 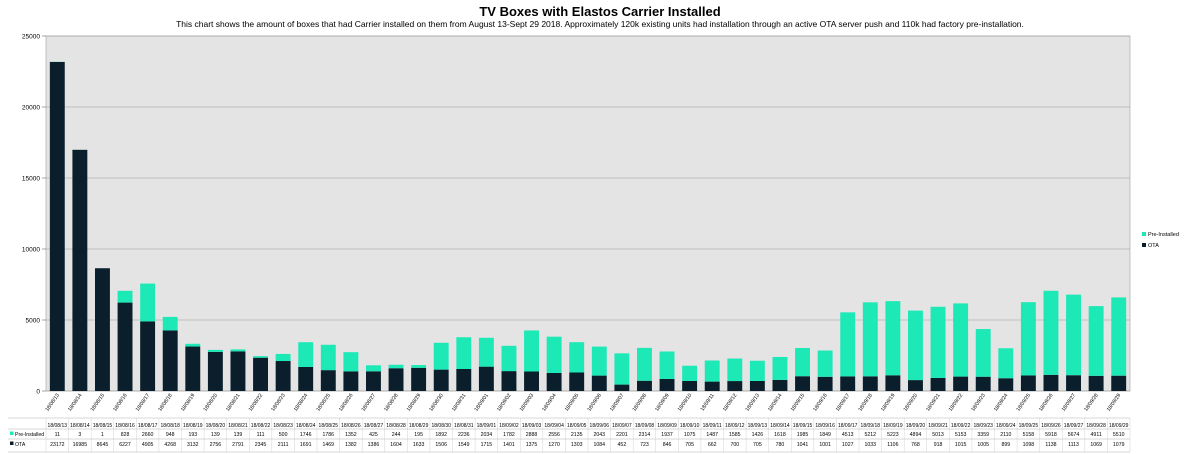 I want to click on table-value-pre-installed: 948, so click(x=170, y=435).